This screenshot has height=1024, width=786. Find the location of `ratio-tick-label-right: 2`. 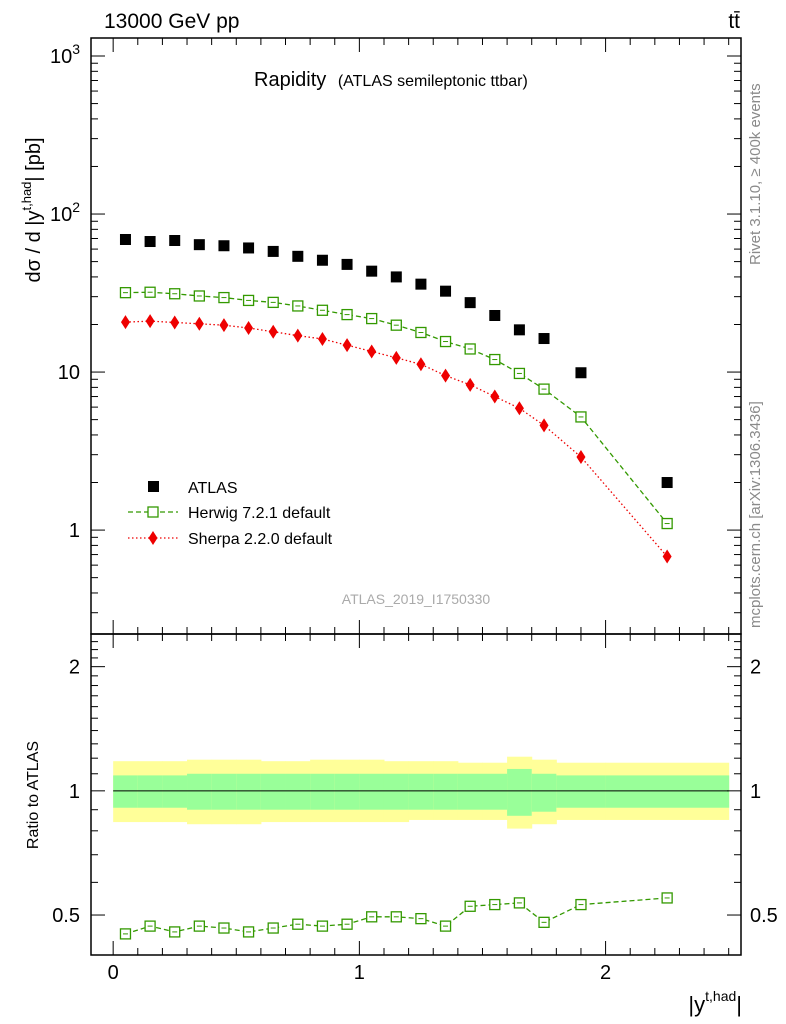

ratio-tick-label-right: 2 is located at coordinates (755, 668).